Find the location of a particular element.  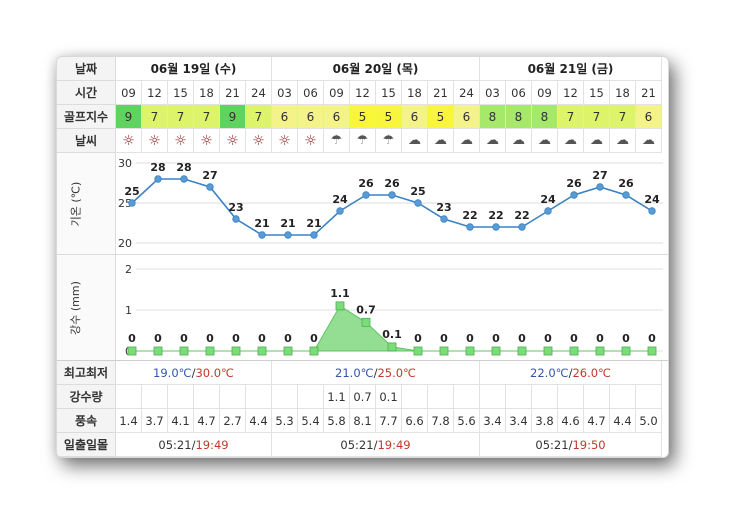

wind-speed-cell: 5.4 is located at coordinates (311, 421).